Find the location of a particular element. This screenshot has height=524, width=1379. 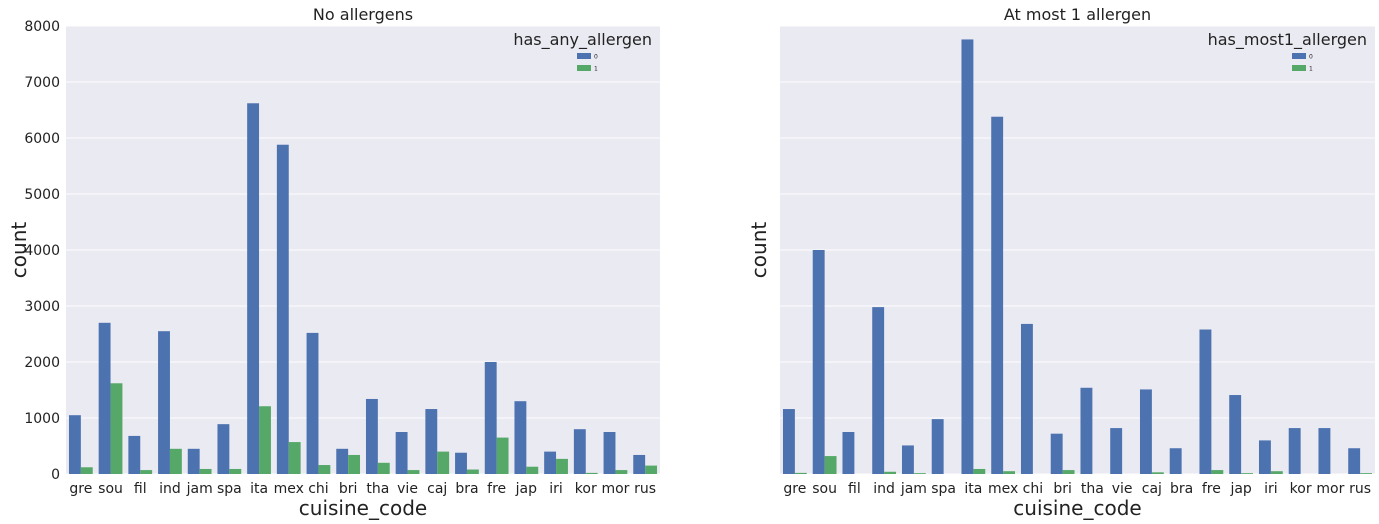

x-tick-label: iri is located at coordinates (1271, 489).